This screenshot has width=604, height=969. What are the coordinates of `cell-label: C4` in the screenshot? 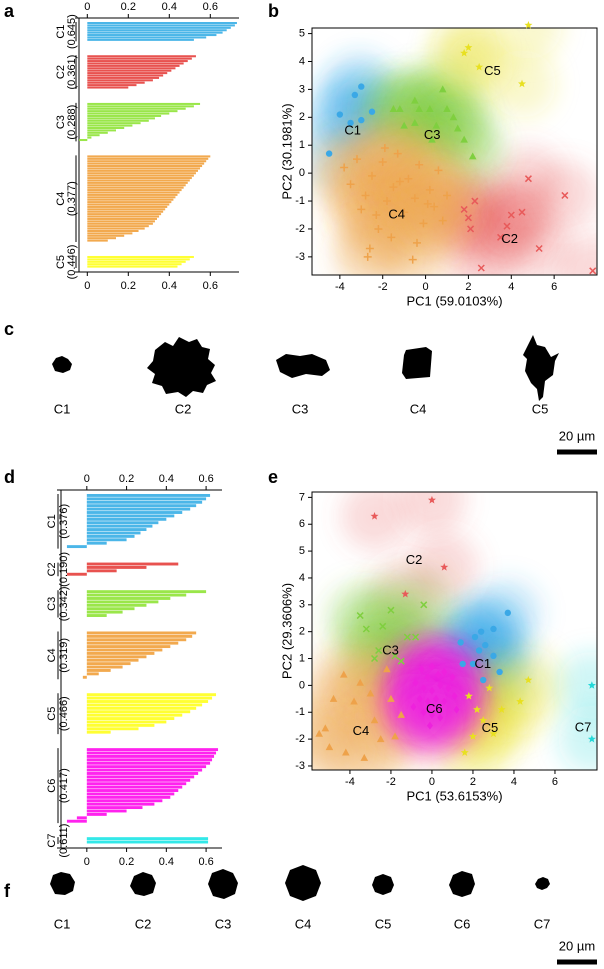 It's located at (303, 923).